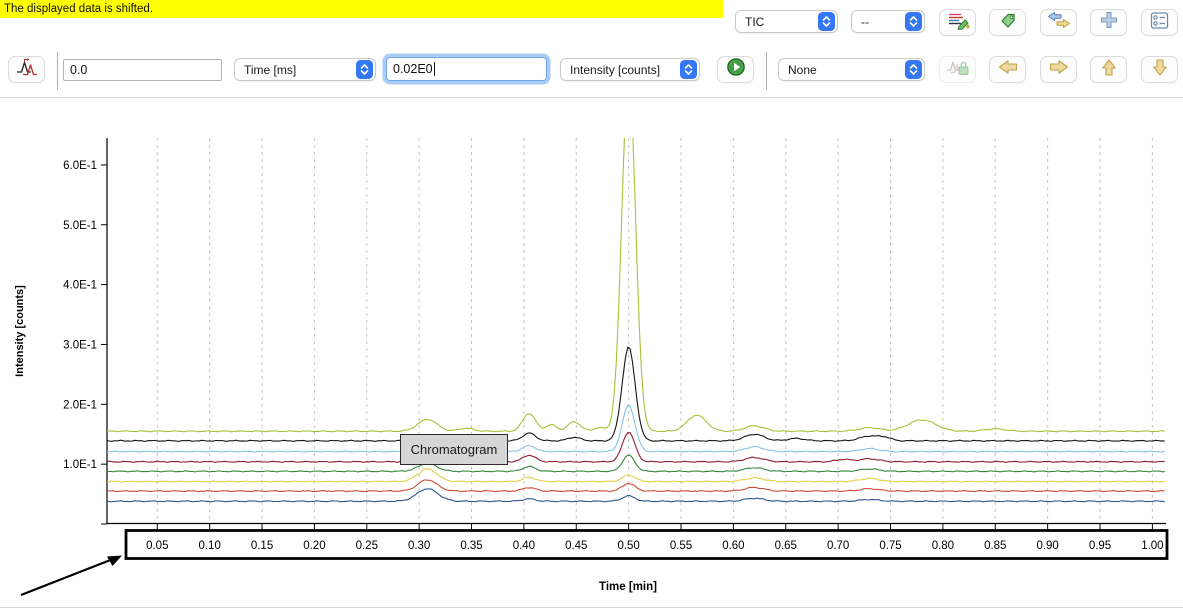 The image size is (1183, 610). I want to click on properties-icon, so click(1159, 23).